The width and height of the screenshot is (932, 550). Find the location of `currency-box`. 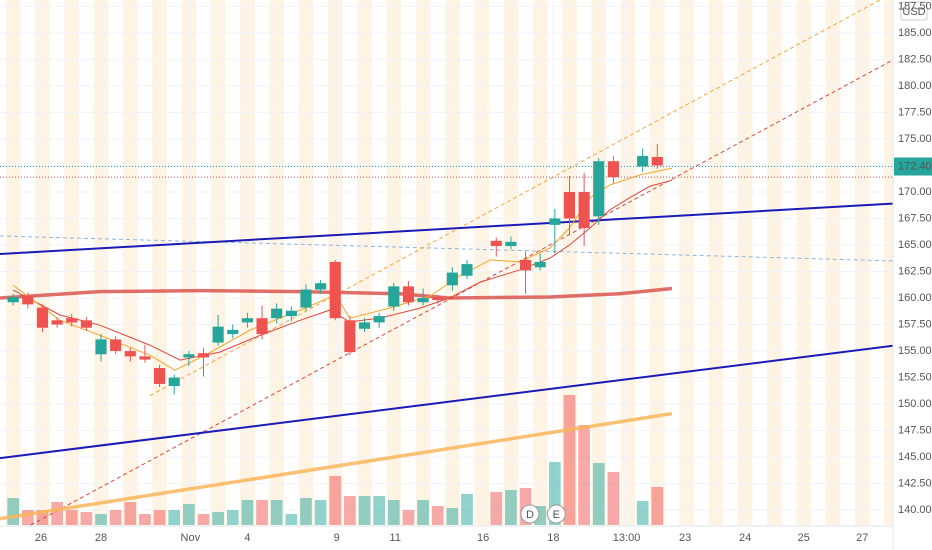

currency-box is located at coordinates (914, 11).